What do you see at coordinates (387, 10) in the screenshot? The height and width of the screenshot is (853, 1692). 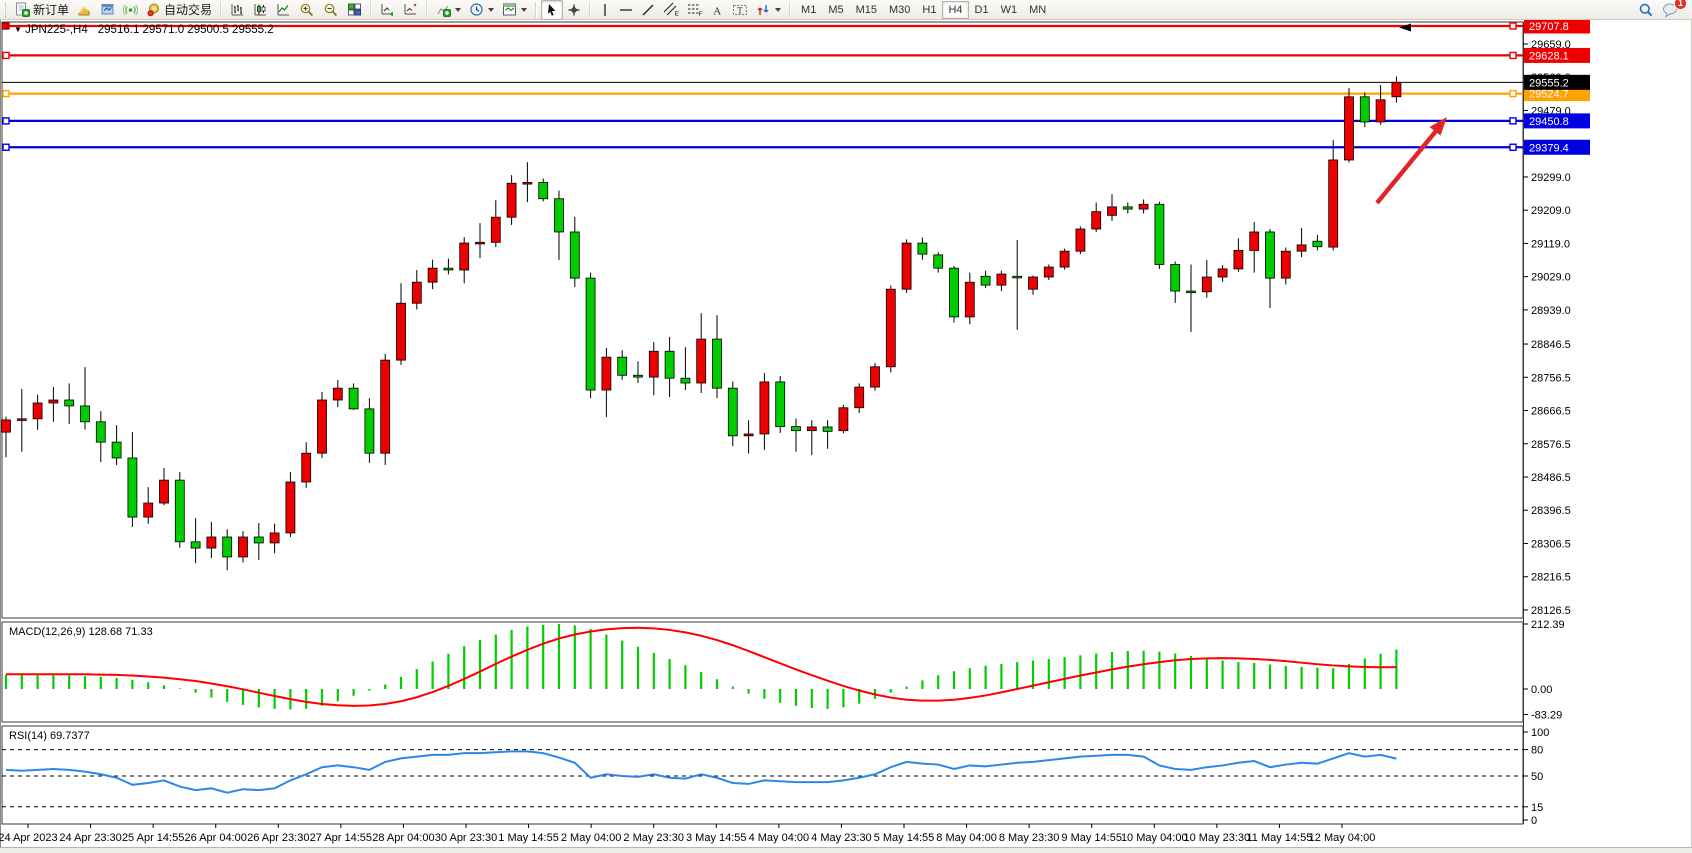 I see `auto-scroll-button` at bounding box center [387, 10].